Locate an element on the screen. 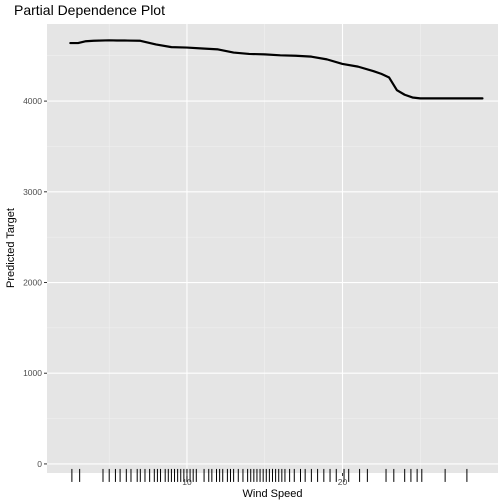 This screenshot has width=504, height=504. y-axis-title: Predicted Target is located at coordinates (11, 248).